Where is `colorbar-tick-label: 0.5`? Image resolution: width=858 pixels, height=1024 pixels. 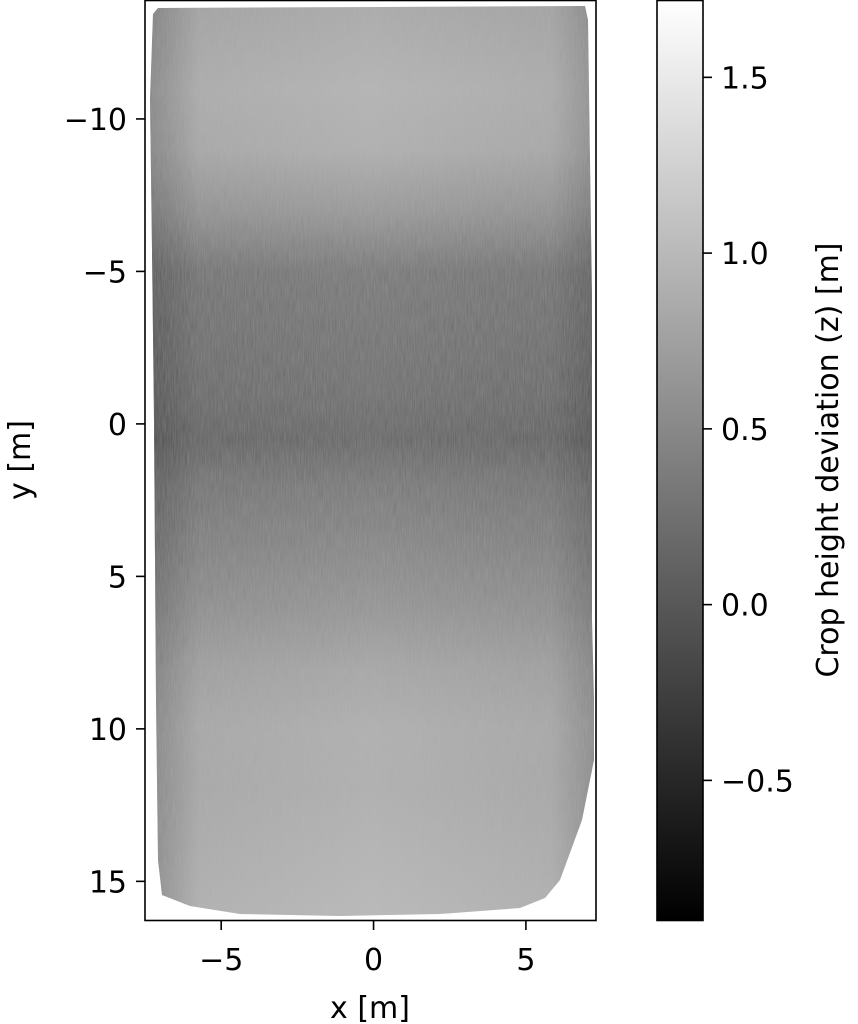 colorbar-tick-label: 0.5 is located at coordinates (745, 430).